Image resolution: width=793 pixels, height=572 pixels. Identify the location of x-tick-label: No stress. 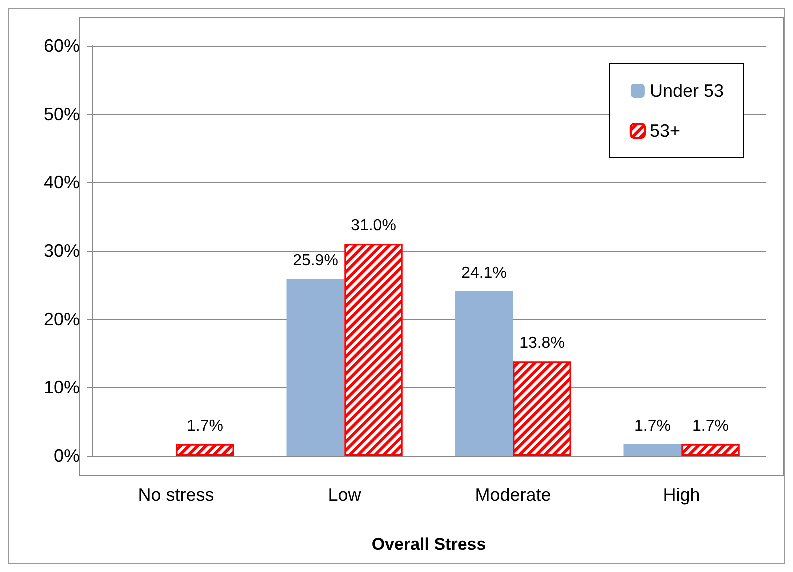
(176, 495).